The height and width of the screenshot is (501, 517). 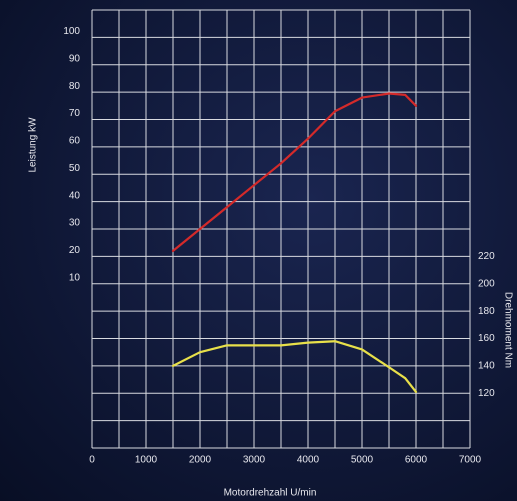 I want to click on y-tick-label: 80, so click(x=75, y=86).